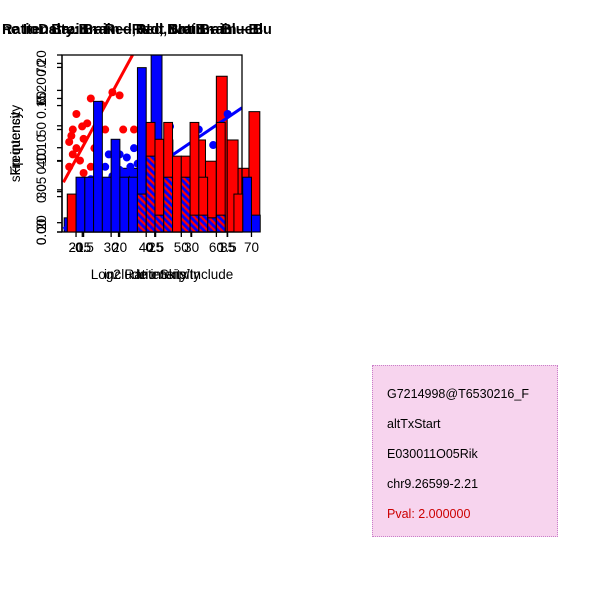 This screenshot has height=600, width=600. I want to click on gene-name-text: E030011O05Rik, so click(432, 454).